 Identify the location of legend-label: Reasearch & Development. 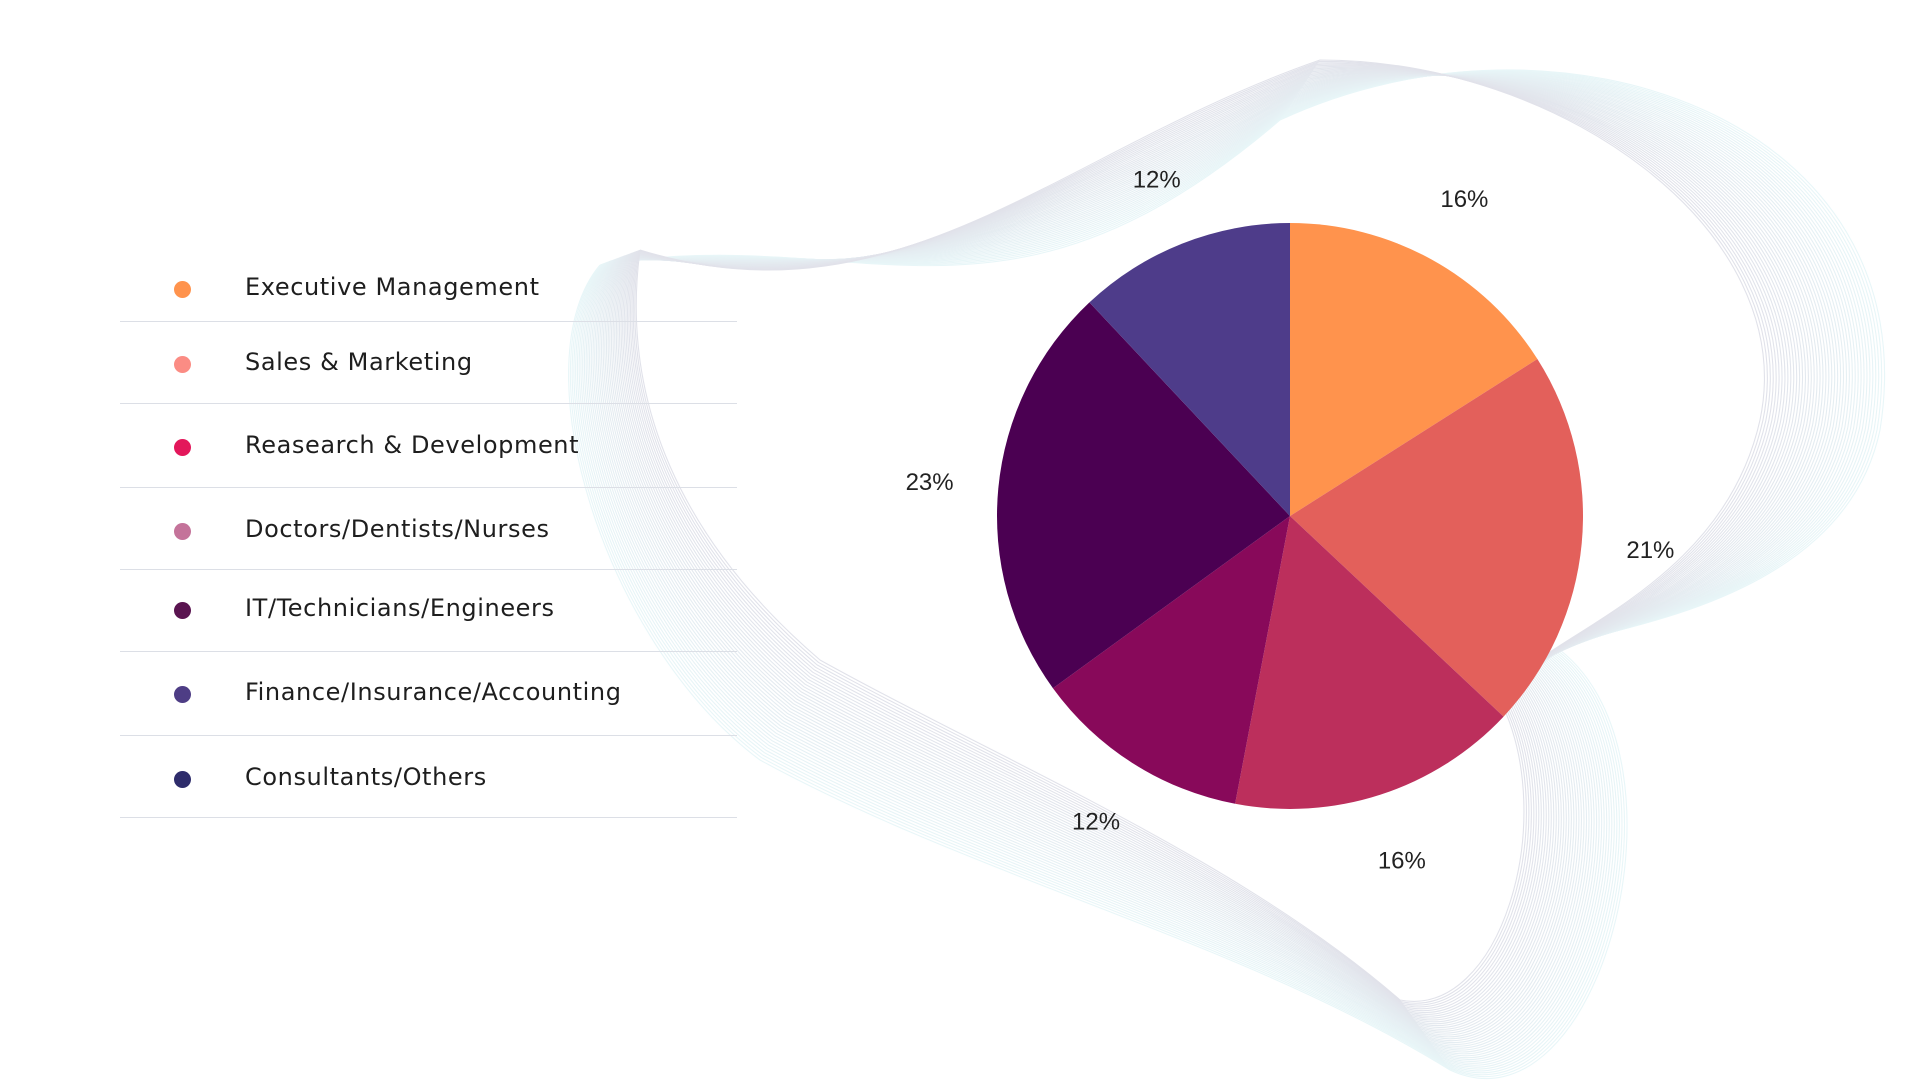
(412, 445).